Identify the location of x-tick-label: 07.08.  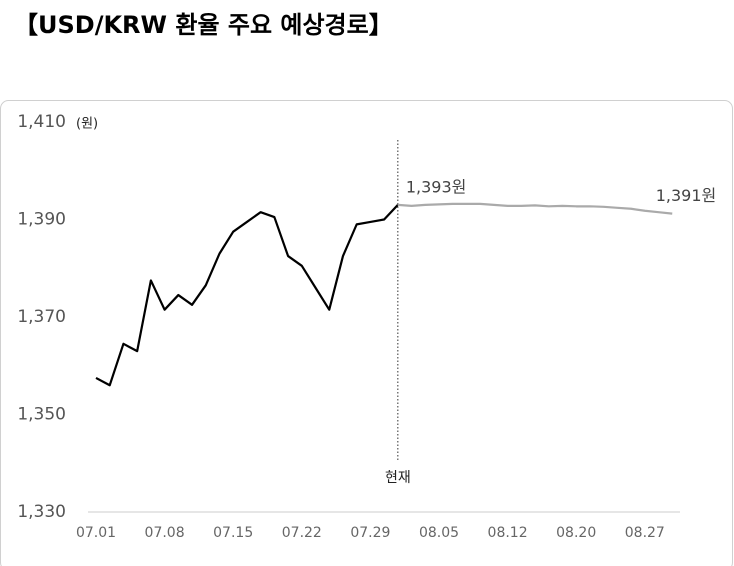
(165, 533).